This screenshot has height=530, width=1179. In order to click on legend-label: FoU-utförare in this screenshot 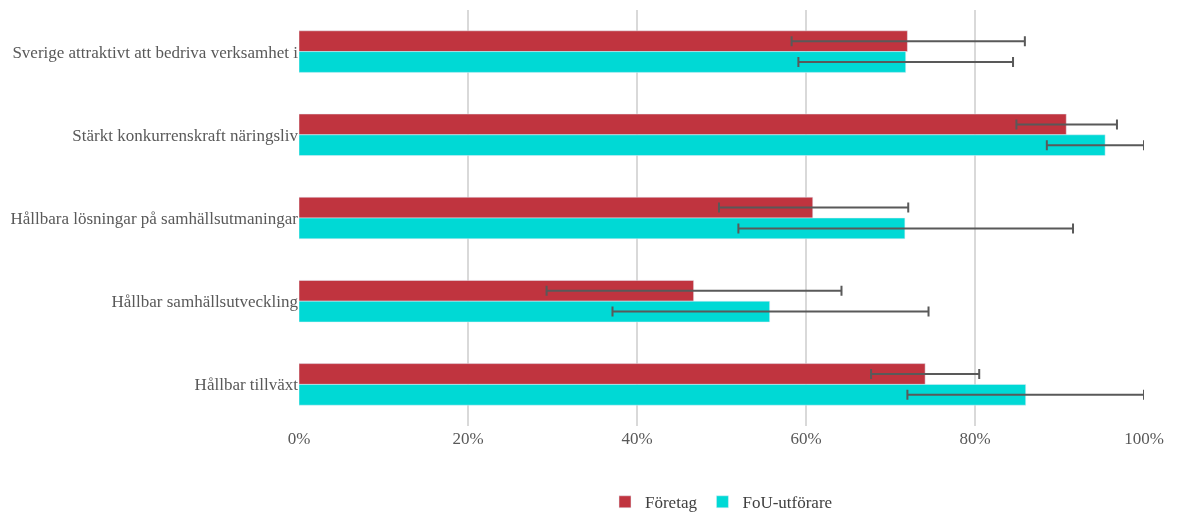, I will do `click(787, 503)`.